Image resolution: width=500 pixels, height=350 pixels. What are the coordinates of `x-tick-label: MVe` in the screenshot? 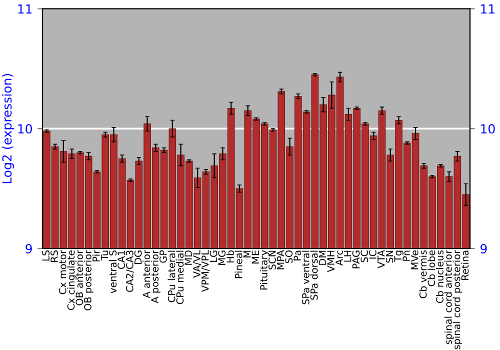 It's located at (414, 260).